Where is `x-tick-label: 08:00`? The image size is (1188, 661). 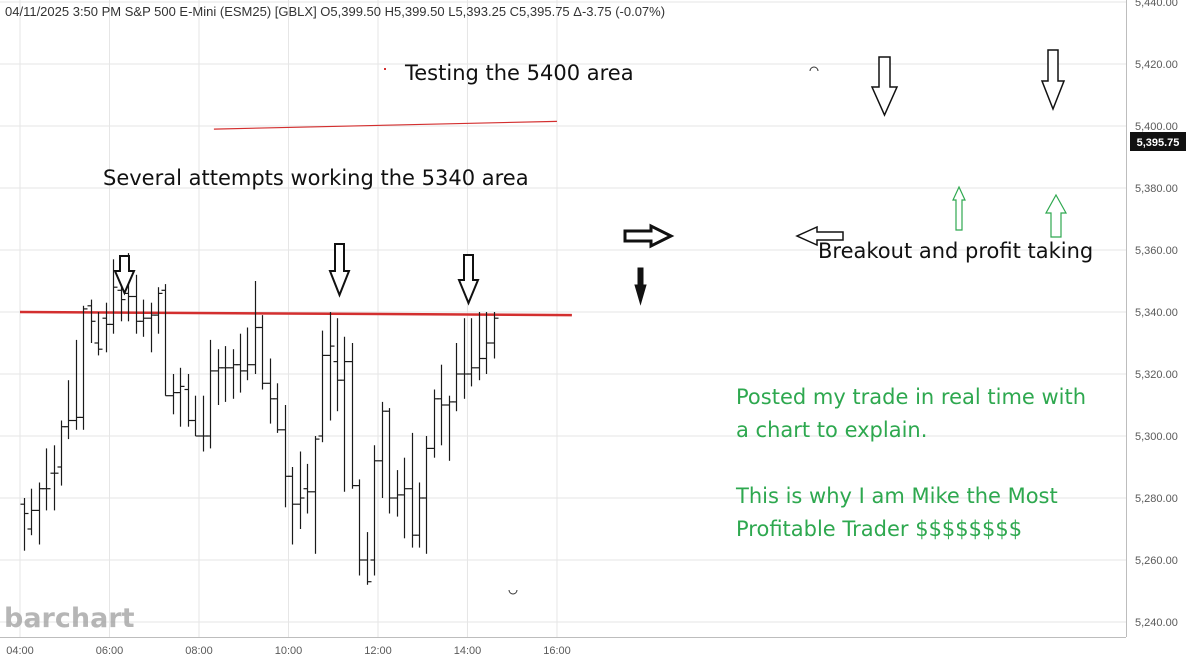
x-tick-label: 08:00 is located at coordinates (199, 651).